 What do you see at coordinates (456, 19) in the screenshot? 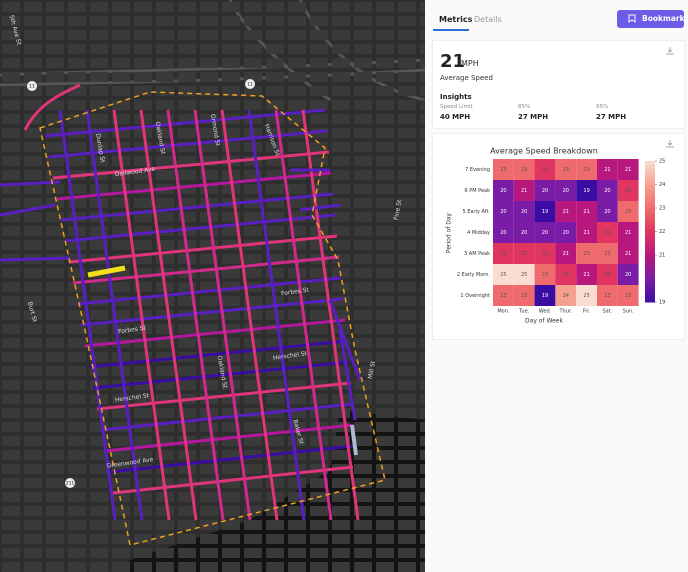
I see `tab-metrics: Metrics` at bounding box center [456, 19].